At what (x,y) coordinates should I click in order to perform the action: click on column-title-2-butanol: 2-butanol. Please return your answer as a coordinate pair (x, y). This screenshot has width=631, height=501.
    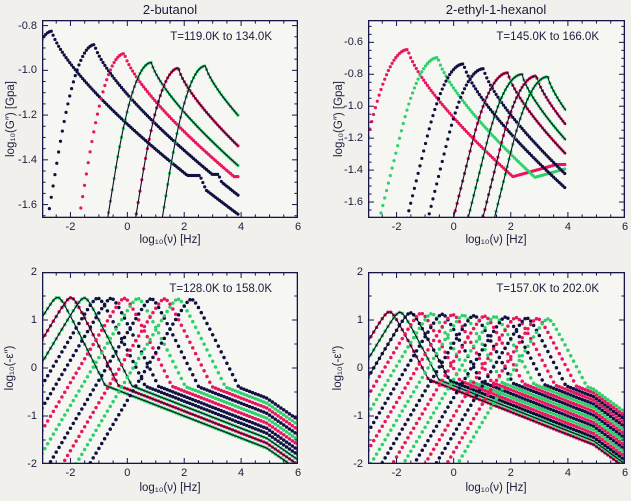
    Looking at the image, I should click on (170, 9).